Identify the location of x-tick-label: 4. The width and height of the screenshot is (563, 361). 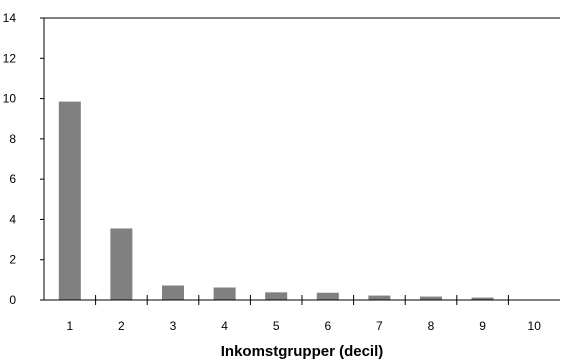
(224, 326).